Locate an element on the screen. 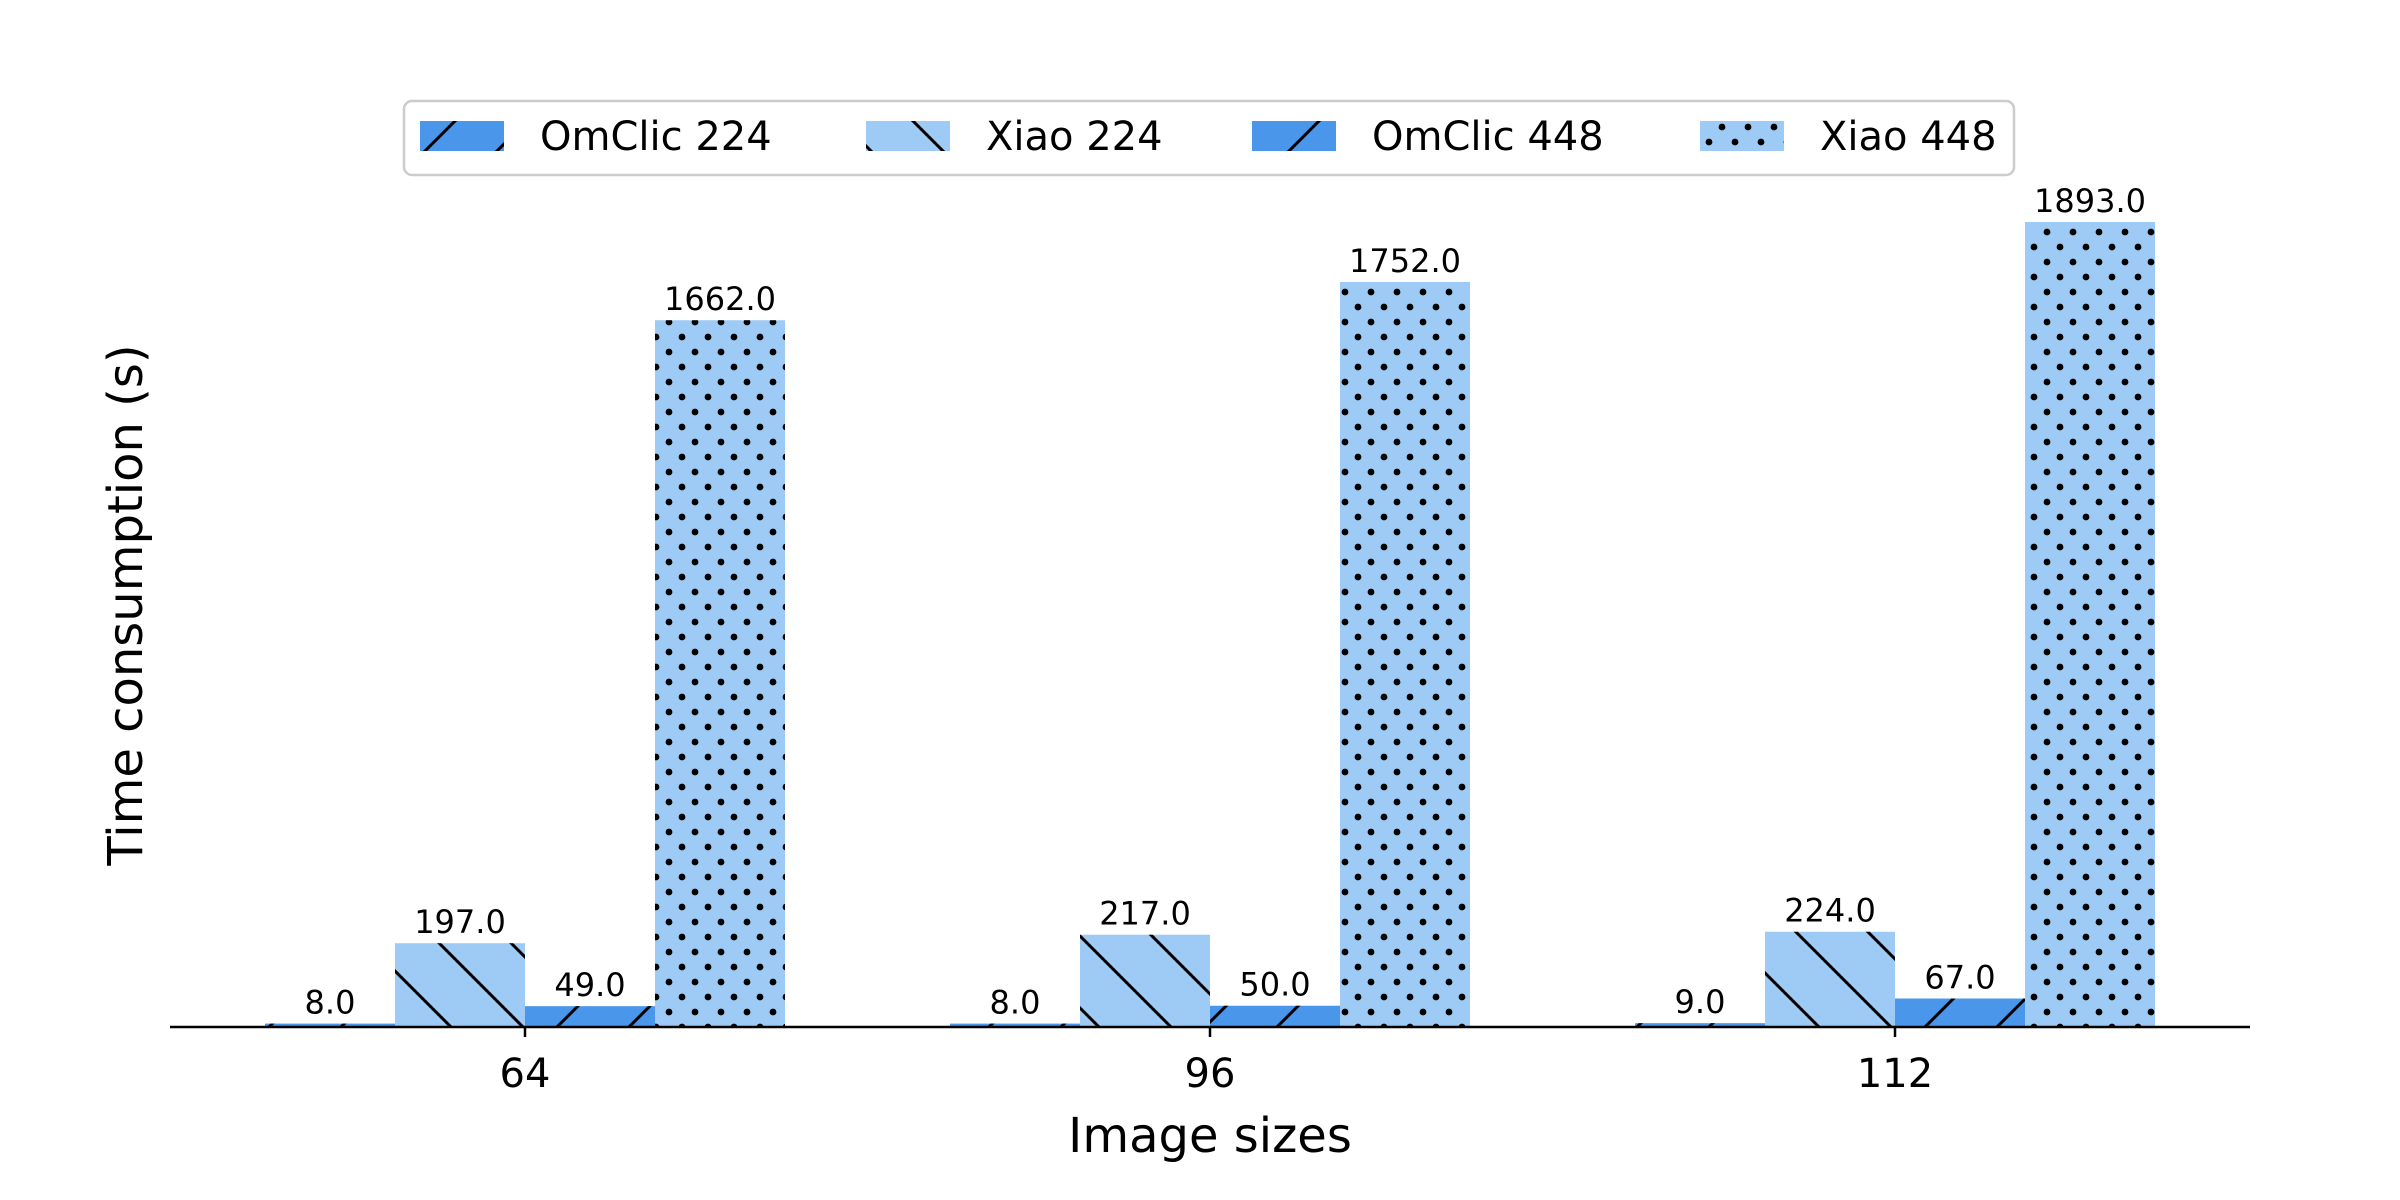  x-tick-label-96: 96 is located at coordinates (1210, 1074).